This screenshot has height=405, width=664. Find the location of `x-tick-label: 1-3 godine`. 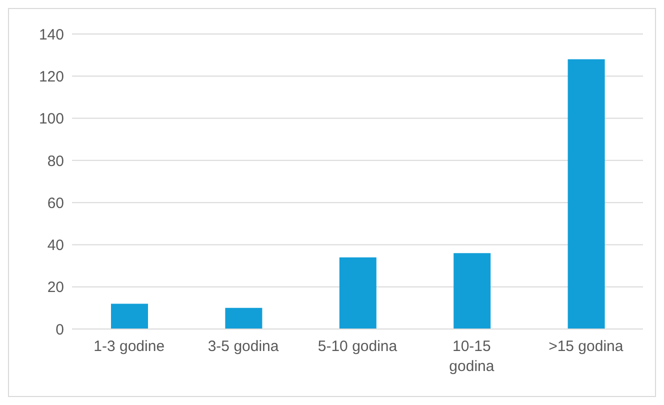

x-tick-label: 1-3 godine is located at coordinates (129, 346).